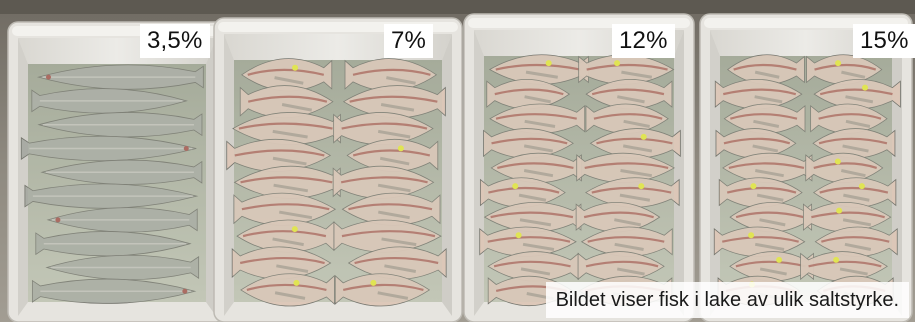 The image size is (915, 322). What do you see at coordinates (457, 7) in the screenshot?
I see `background-equipment` at bounding box center [457, 7].